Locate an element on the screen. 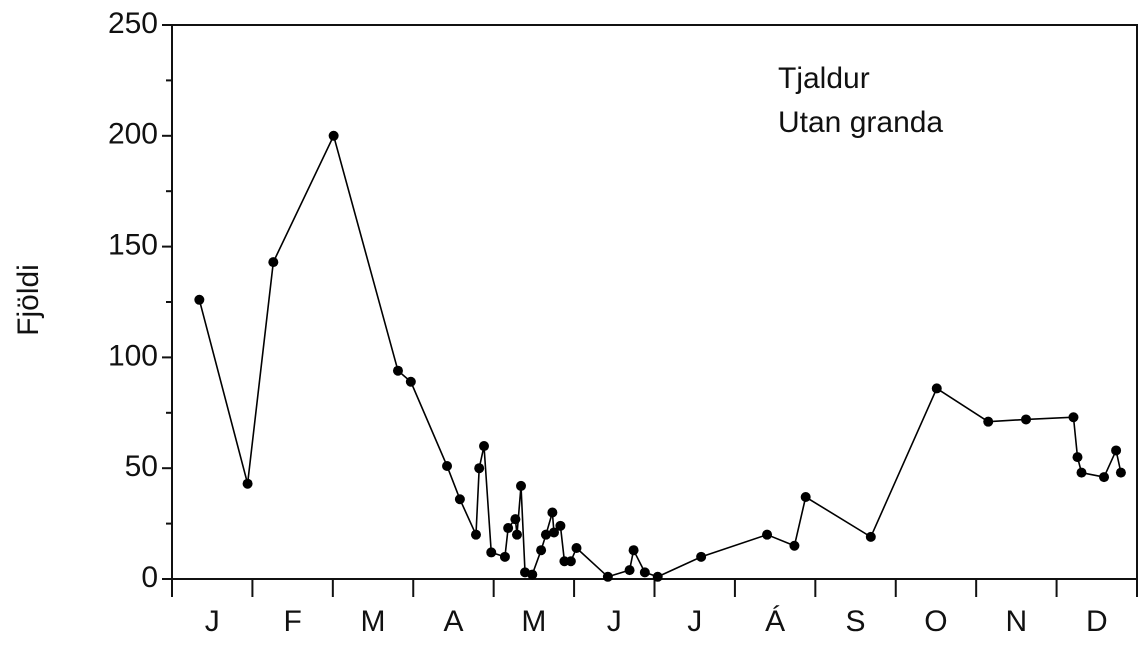  x-tick-label: Á is located at coordinates (775, 621).